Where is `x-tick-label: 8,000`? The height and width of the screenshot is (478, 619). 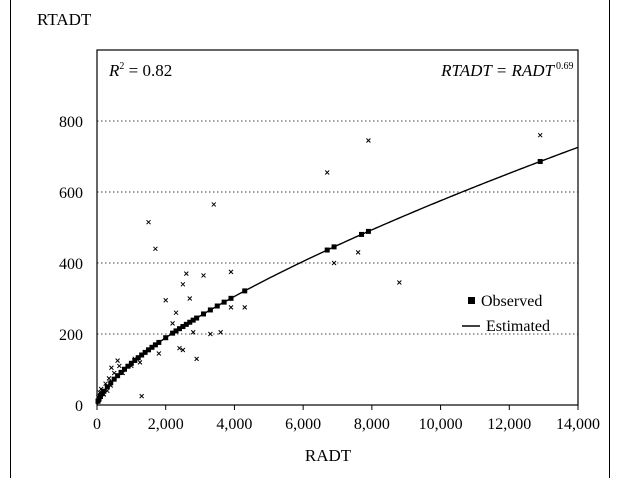
x-tick-label: 8,000 is located at coordinates (372, 424).